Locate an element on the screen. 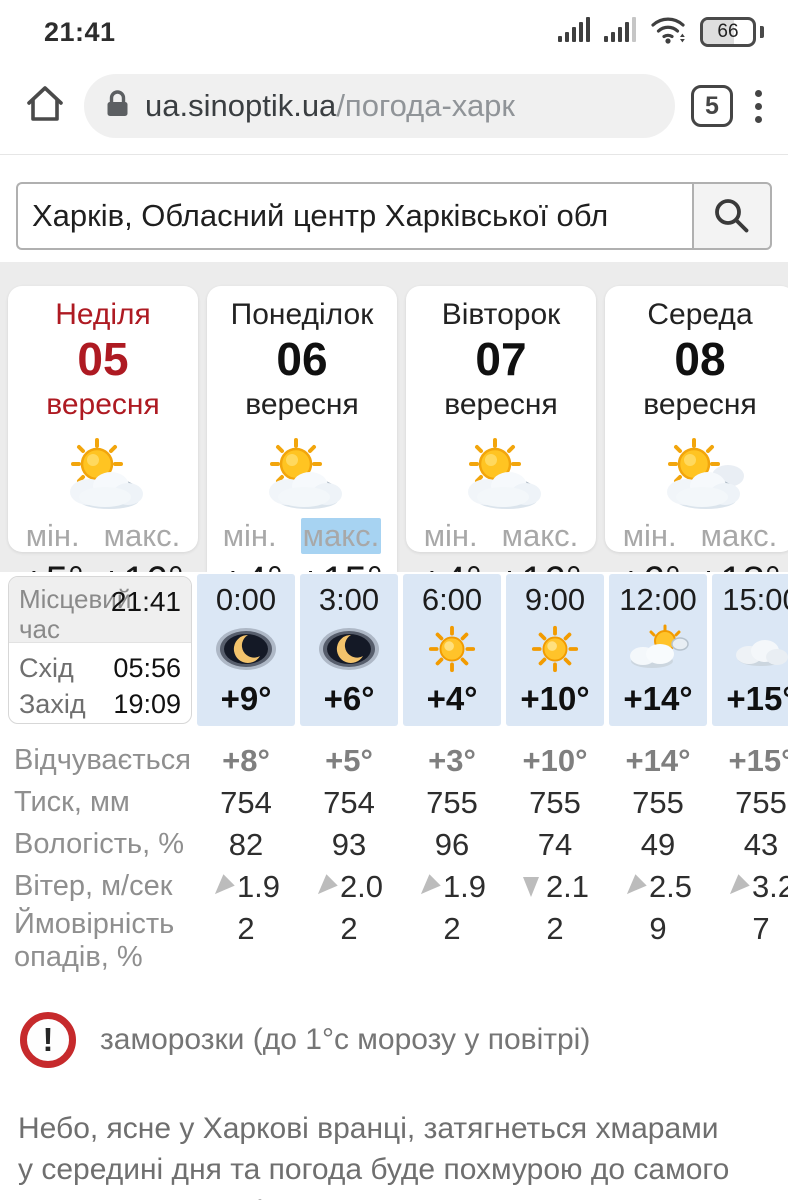  feels-value: +14° is located at coordinates (658, 760).